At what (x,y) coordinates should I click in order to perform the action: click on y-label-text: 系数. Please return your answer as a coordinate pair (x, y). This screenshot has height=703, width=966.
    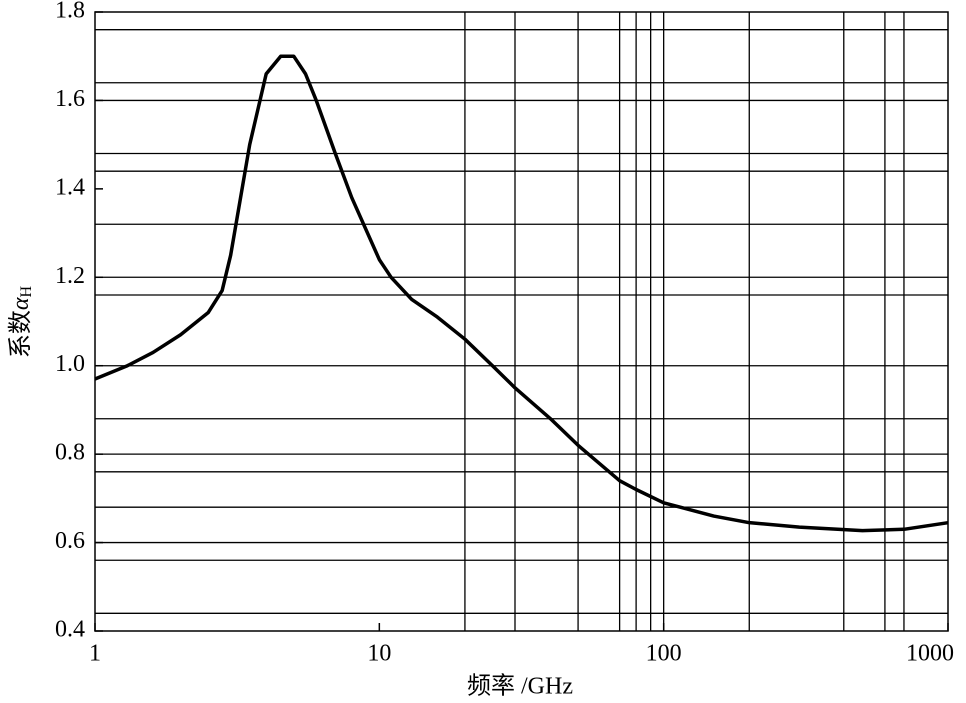
    Looking at the image, I should click on (20, 334).